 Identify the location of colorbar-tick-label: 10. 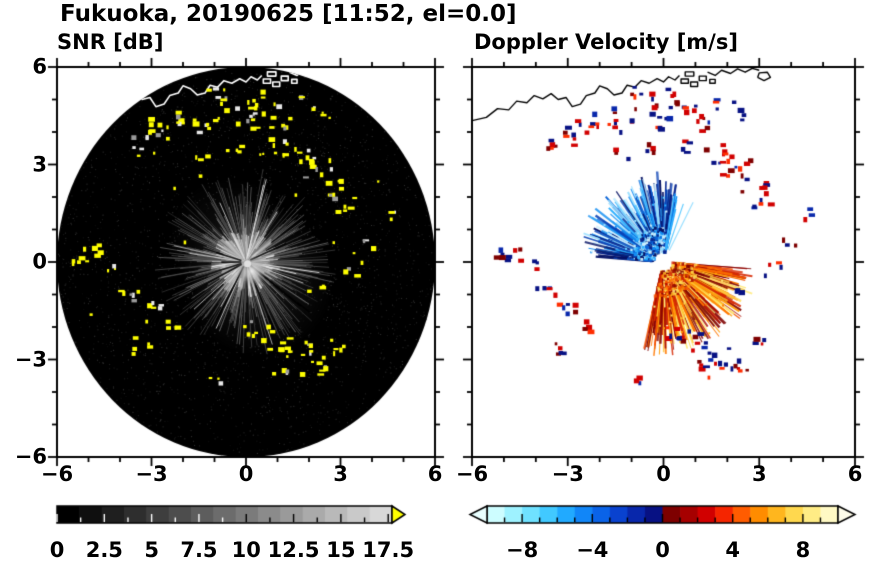
(246, 550).